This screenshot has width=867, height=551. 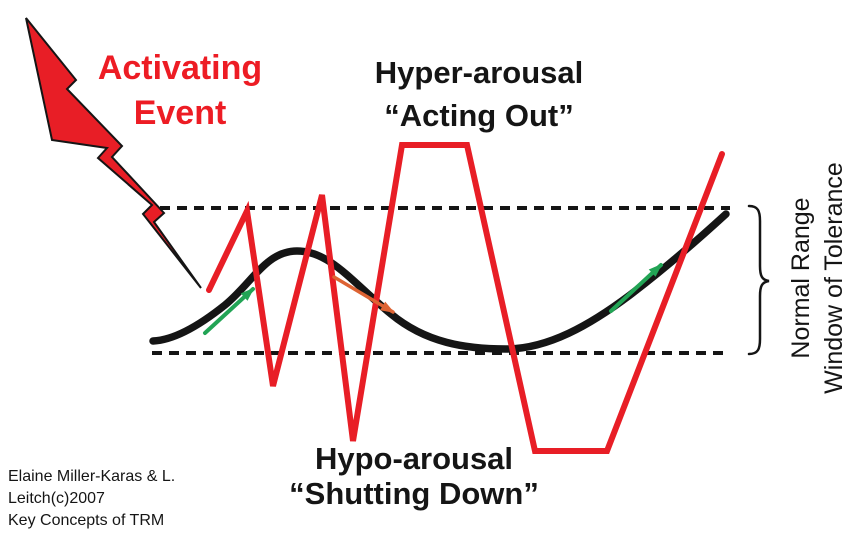 I want to click on activating-event-line2: Event, so click(x=180, y=113).